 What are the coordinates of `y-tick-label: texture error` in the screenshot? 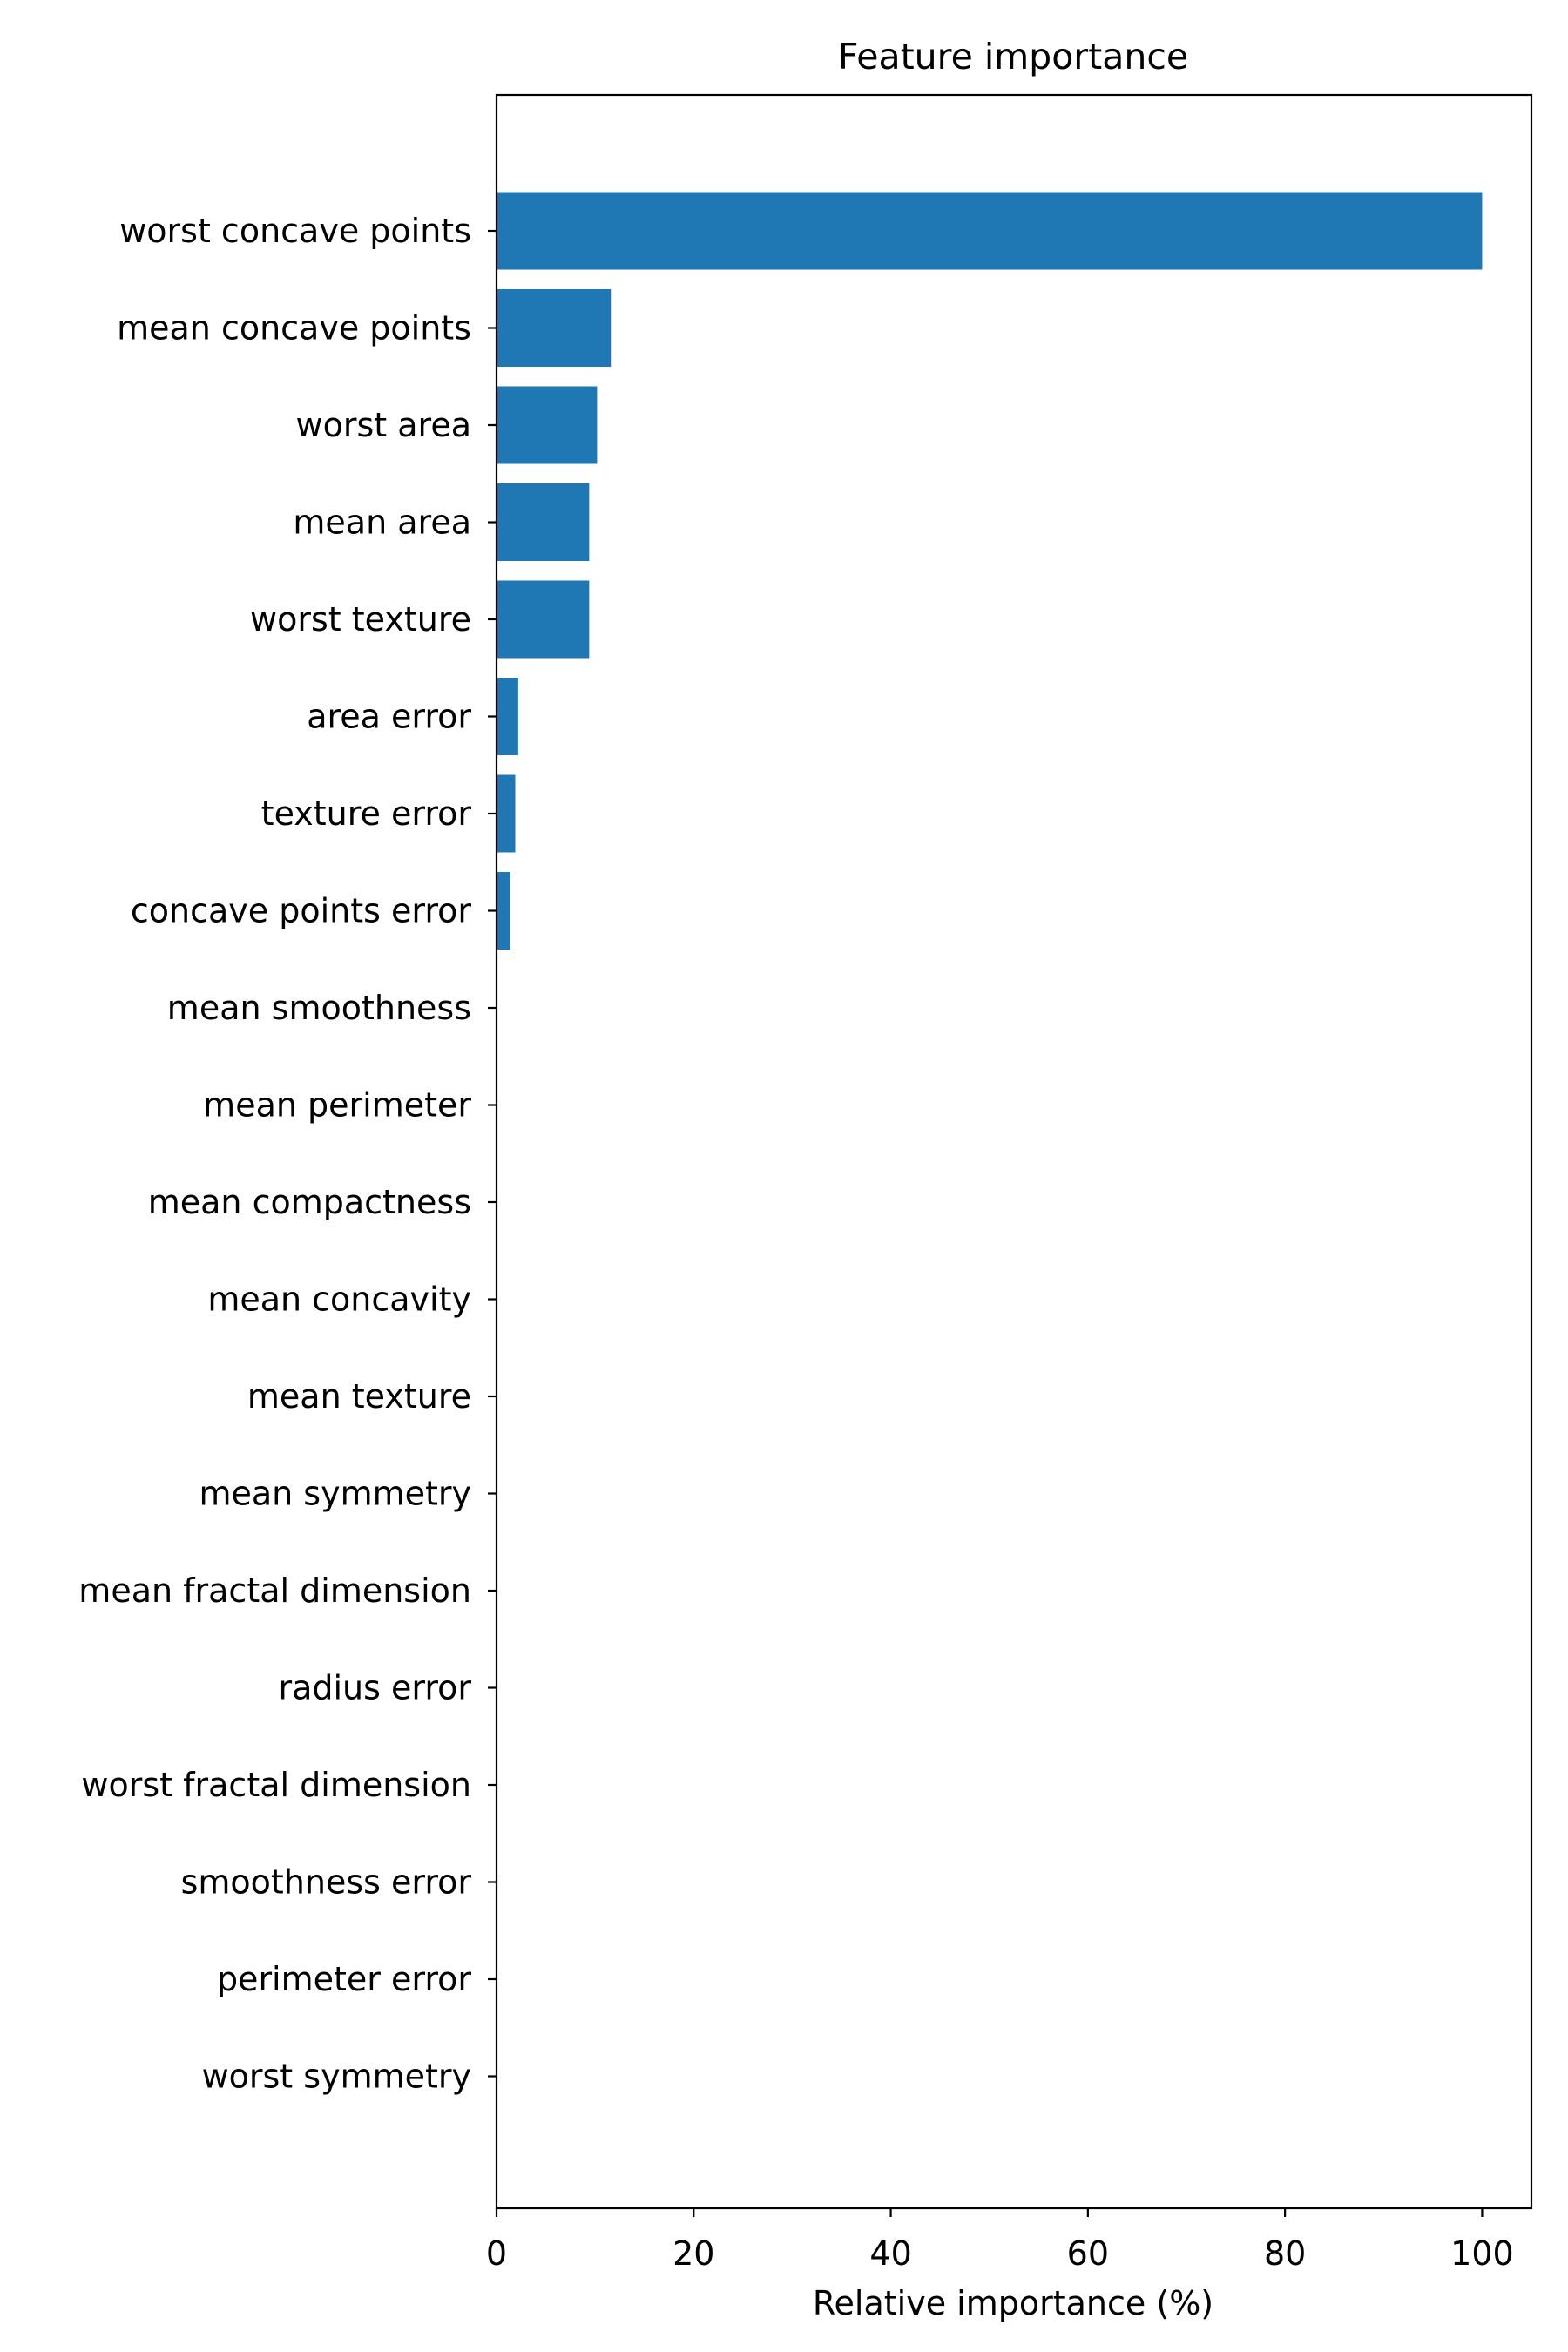 It's located at (366, 813).